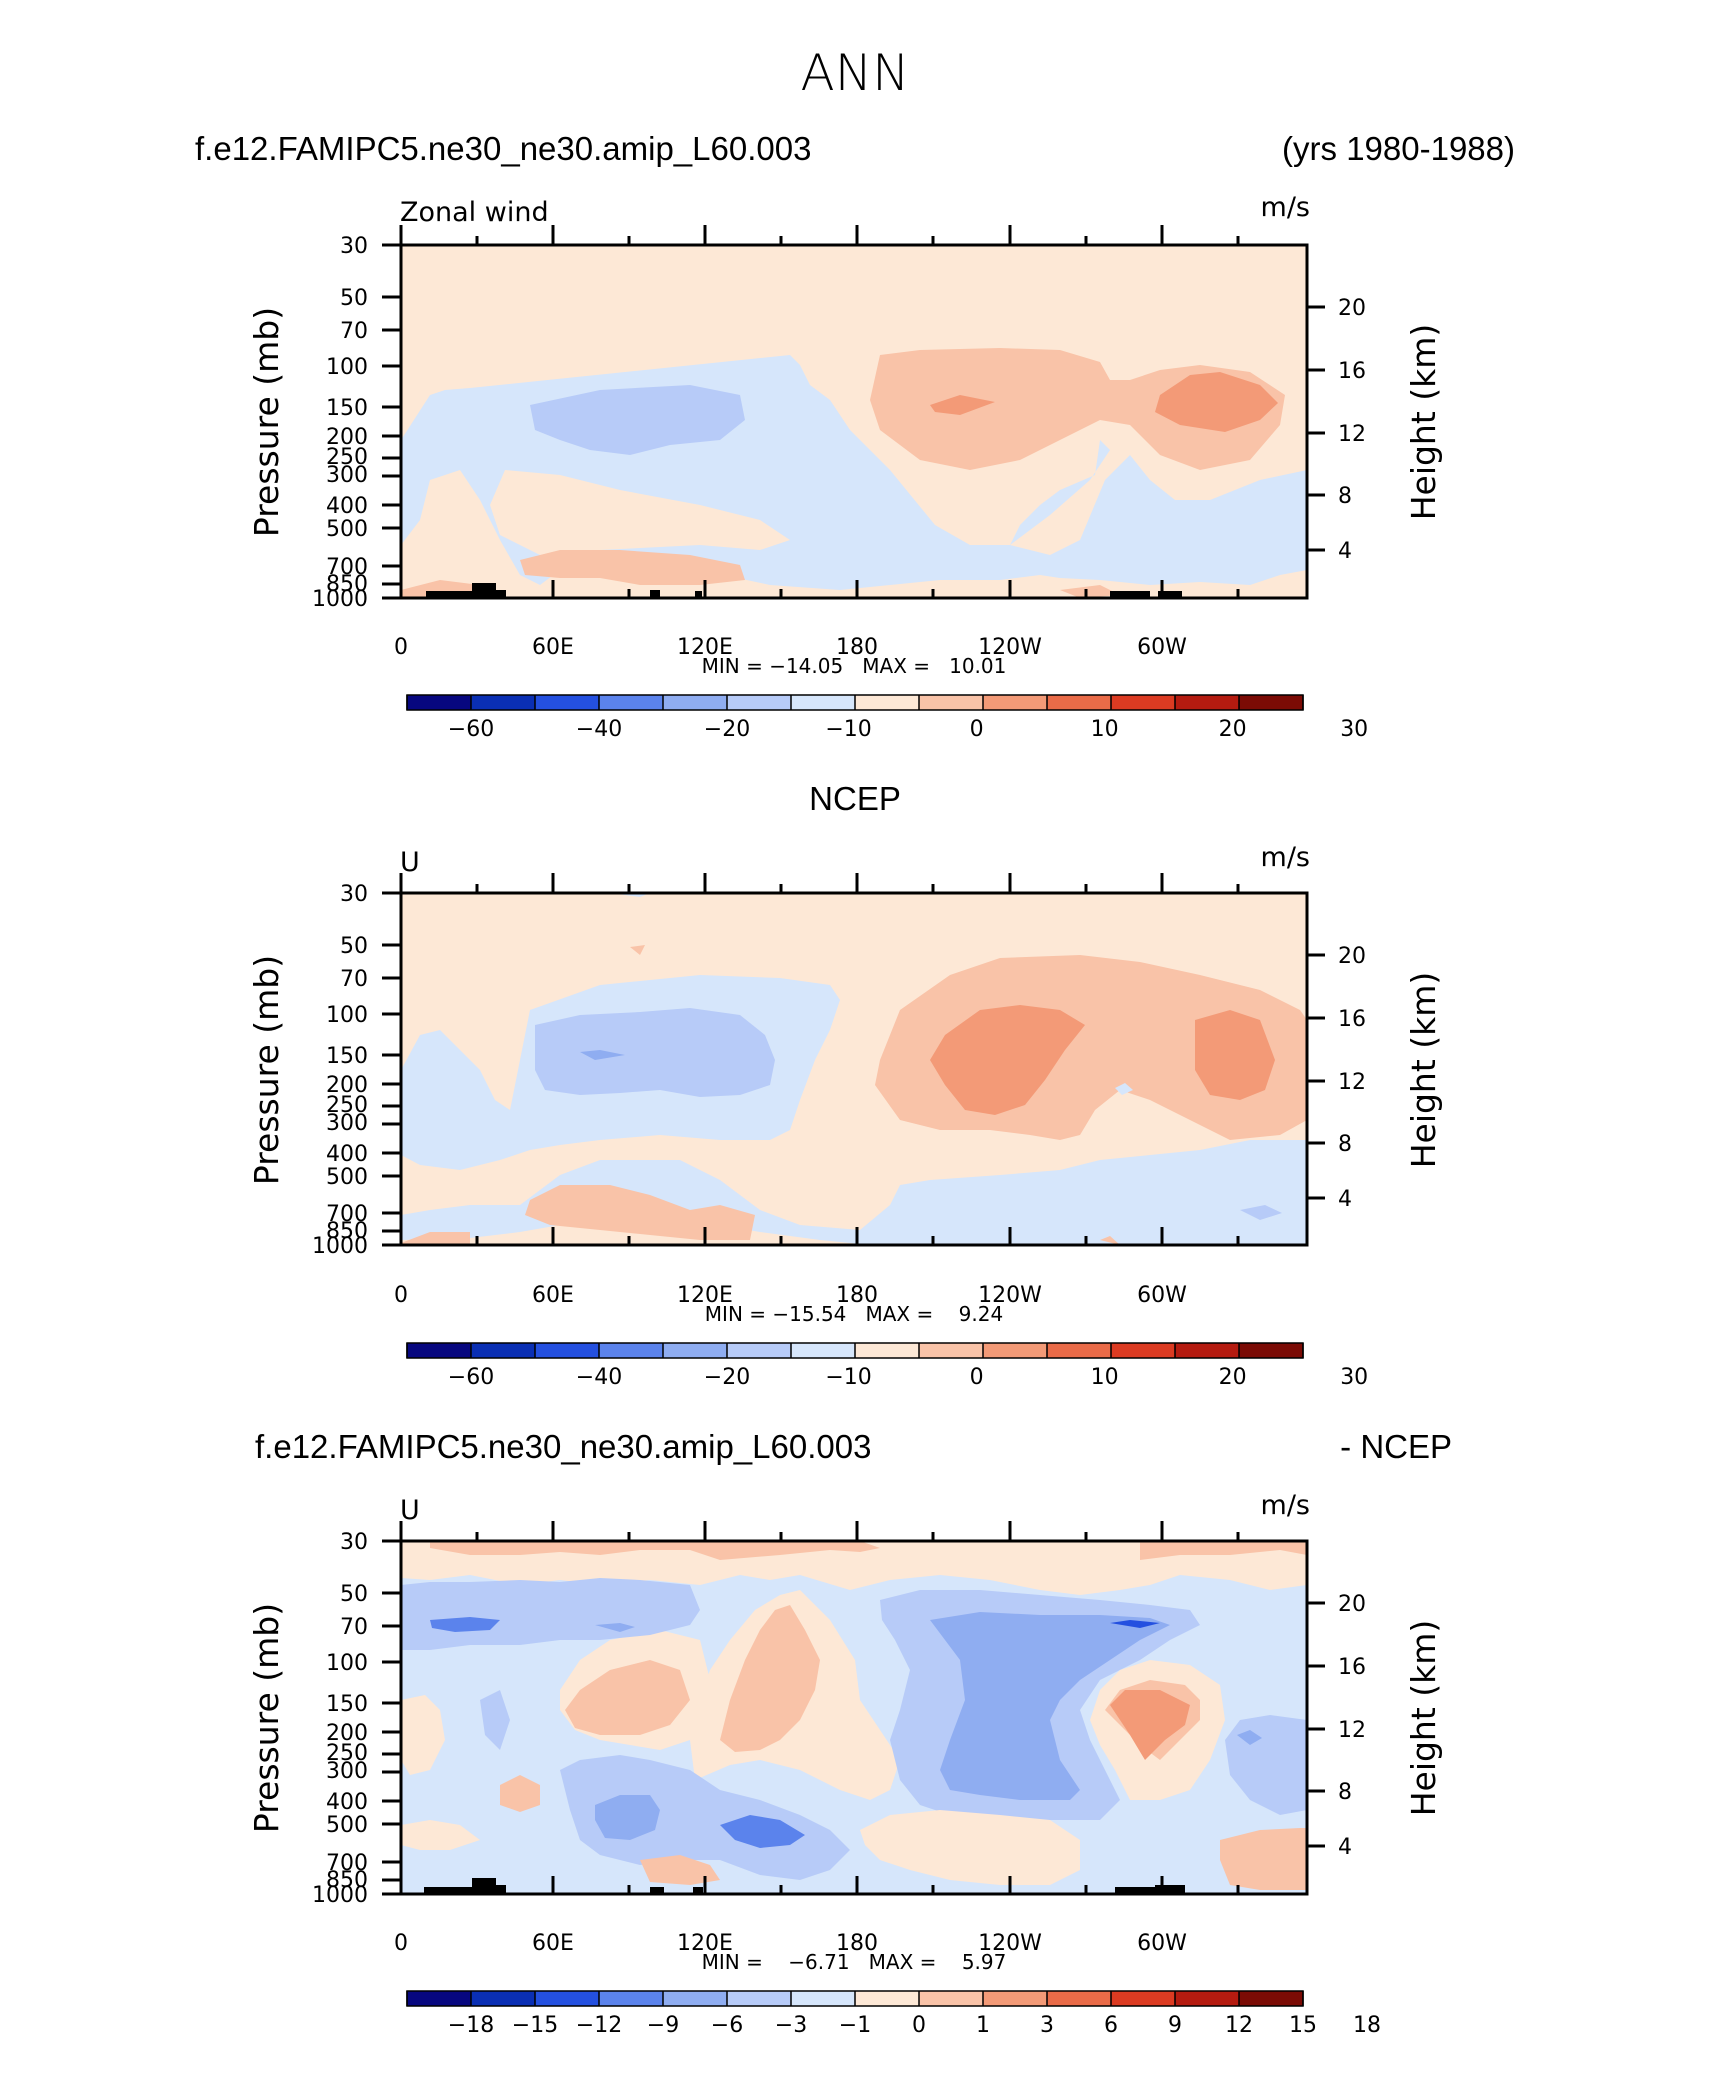 This screenshot has height=2074, width=1710. Describe the element at coordinates (553, 647) in the screenshot. I see `p1-lon-60e: 60E` at that location.